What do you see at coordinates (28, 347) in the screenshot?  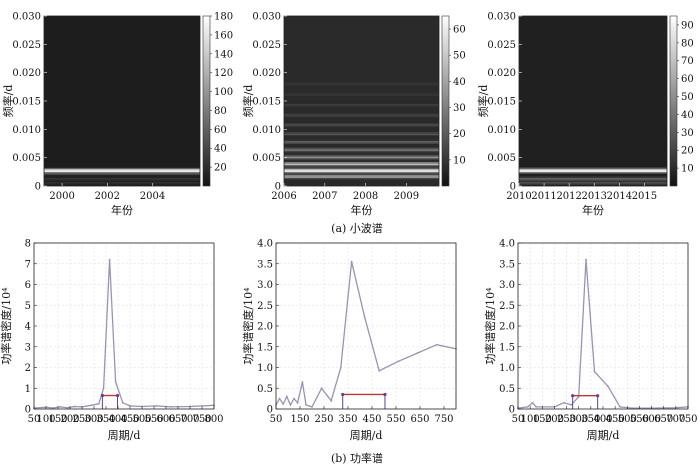 I see `y-tick-label: 3` at bounding box center [28, 347].